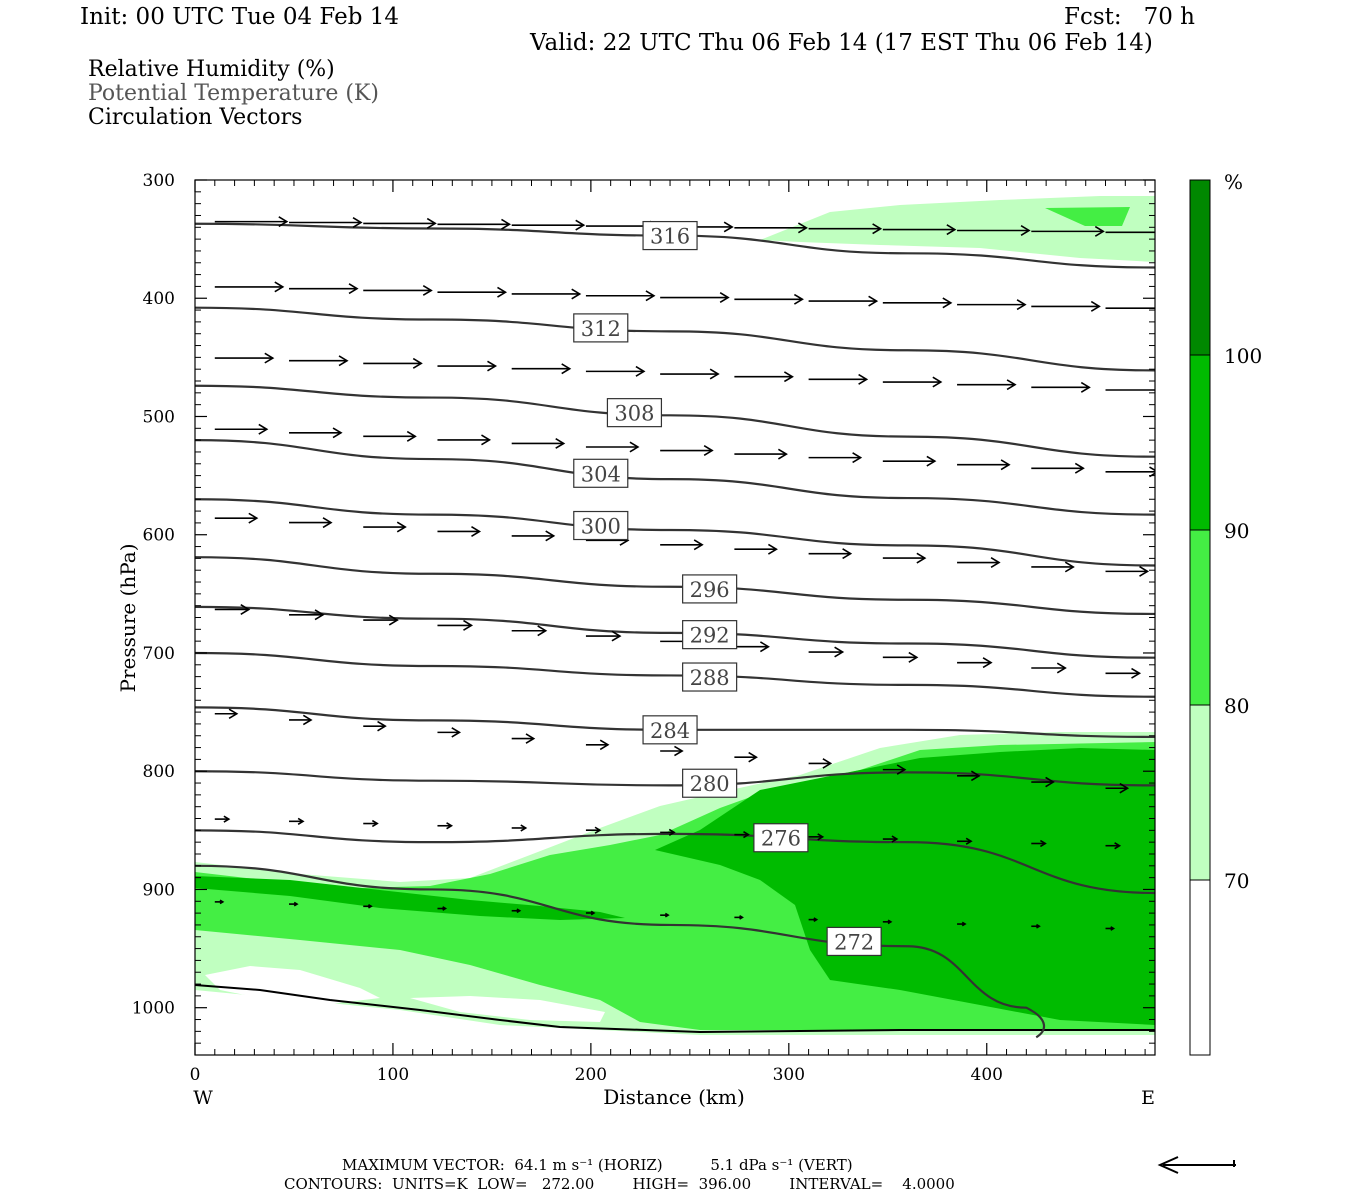 The image size is (1350, 1200). What do you see at coordinates (789, 1075) in the screenshot?
I see `x-tick-label-300: 300` at bounding box center [789, 1075].